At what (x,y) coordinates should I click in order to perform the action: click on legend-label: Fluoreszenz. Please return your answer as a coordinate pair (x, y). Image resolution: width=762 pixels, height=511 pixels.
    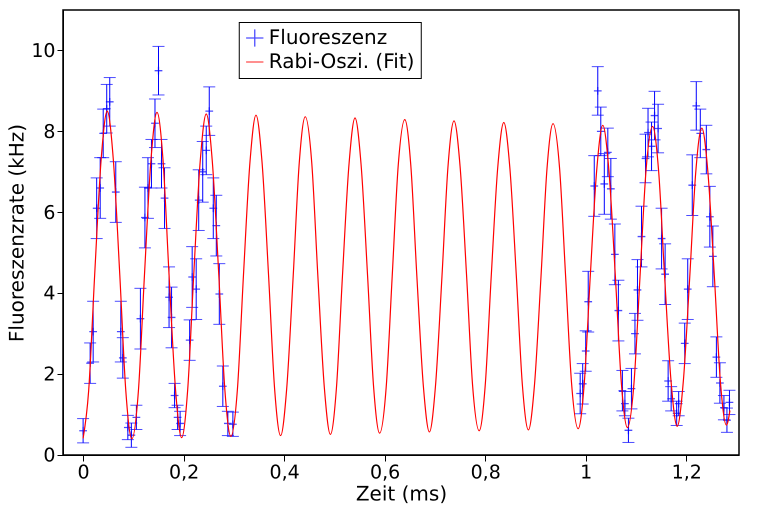
    Looking at the image, I should click on (328, 37).